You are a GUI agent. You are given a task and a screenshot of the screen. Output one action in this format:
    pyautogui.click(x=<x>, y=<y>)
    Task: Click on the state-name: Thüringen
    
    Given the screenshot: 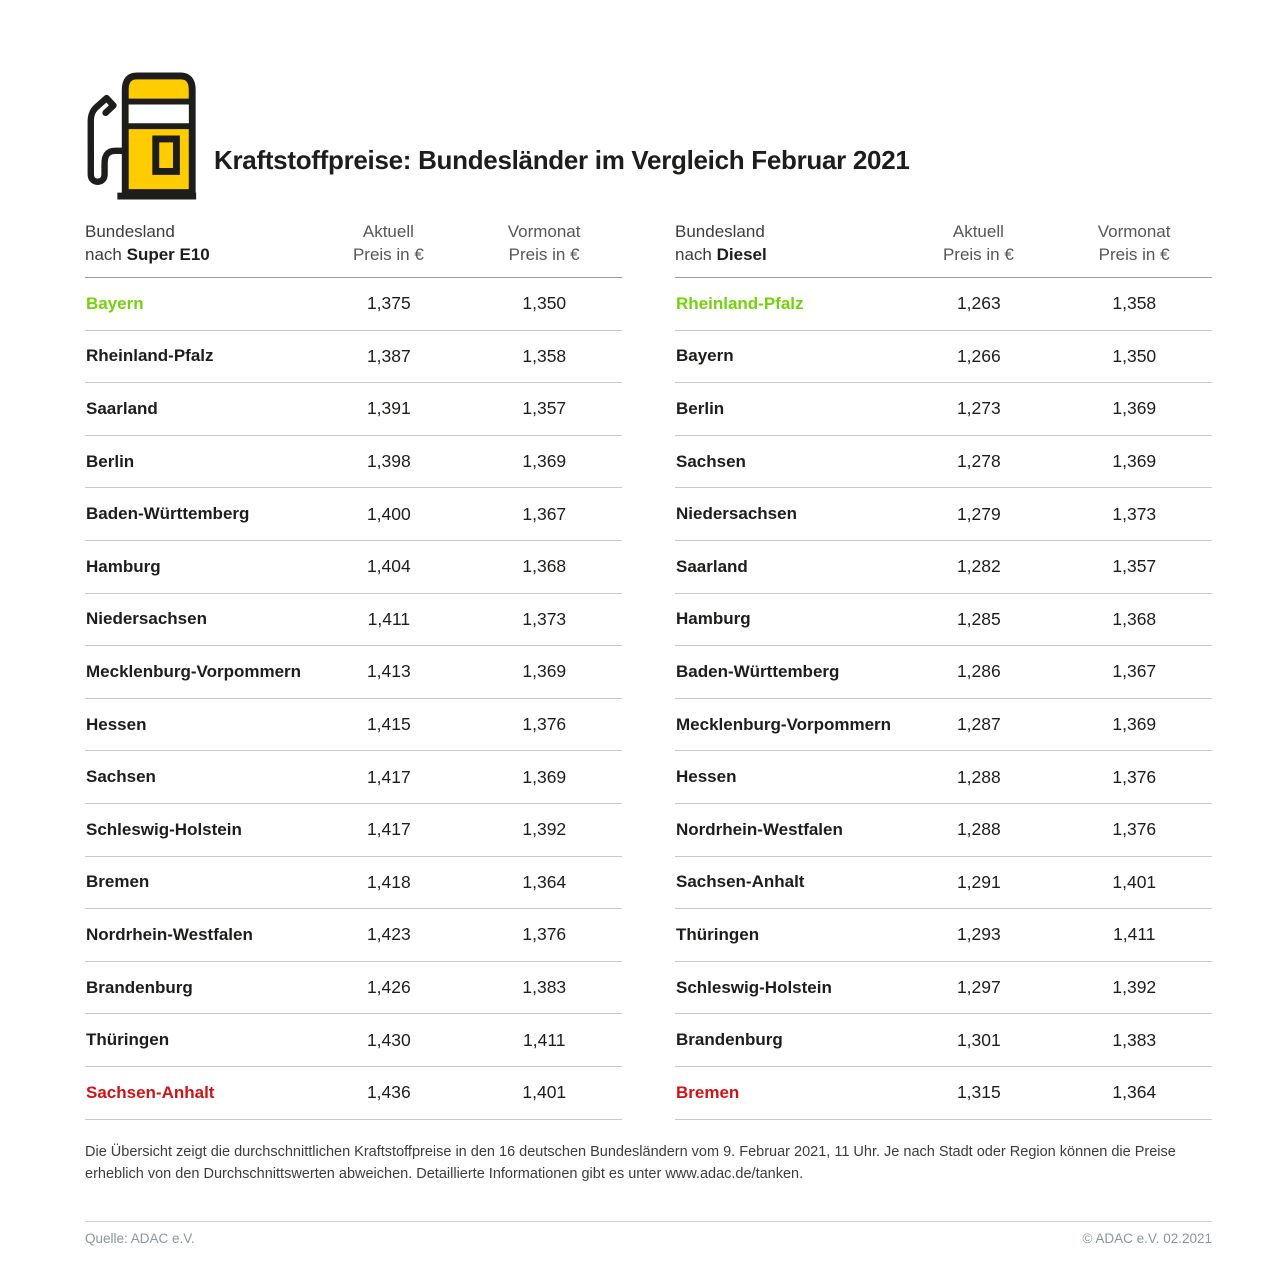 What is the action you would take?
    pyautogui.click(x=718, y=934)
    